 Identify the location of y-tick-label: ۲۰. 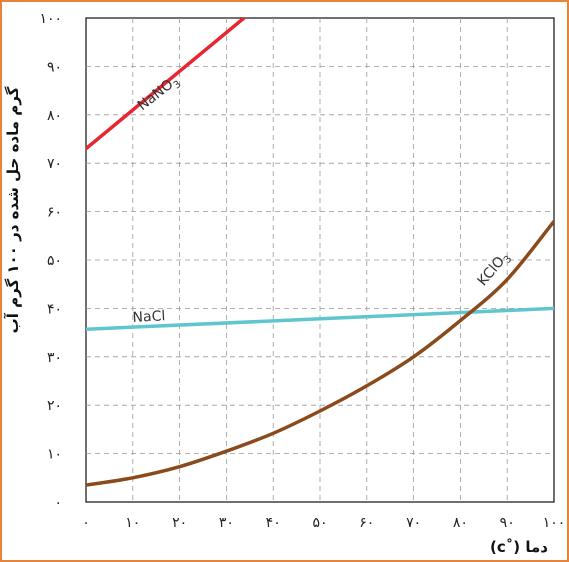
(54, 406).